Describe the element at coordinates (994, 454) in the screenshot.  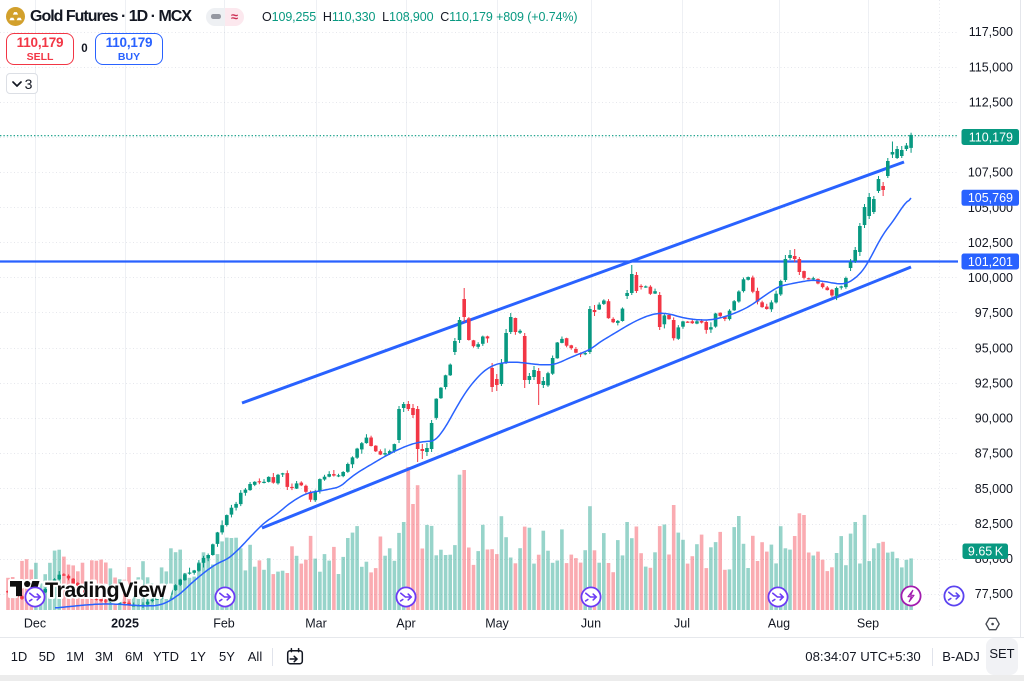
I see `svg-text: 87,500` at that location.